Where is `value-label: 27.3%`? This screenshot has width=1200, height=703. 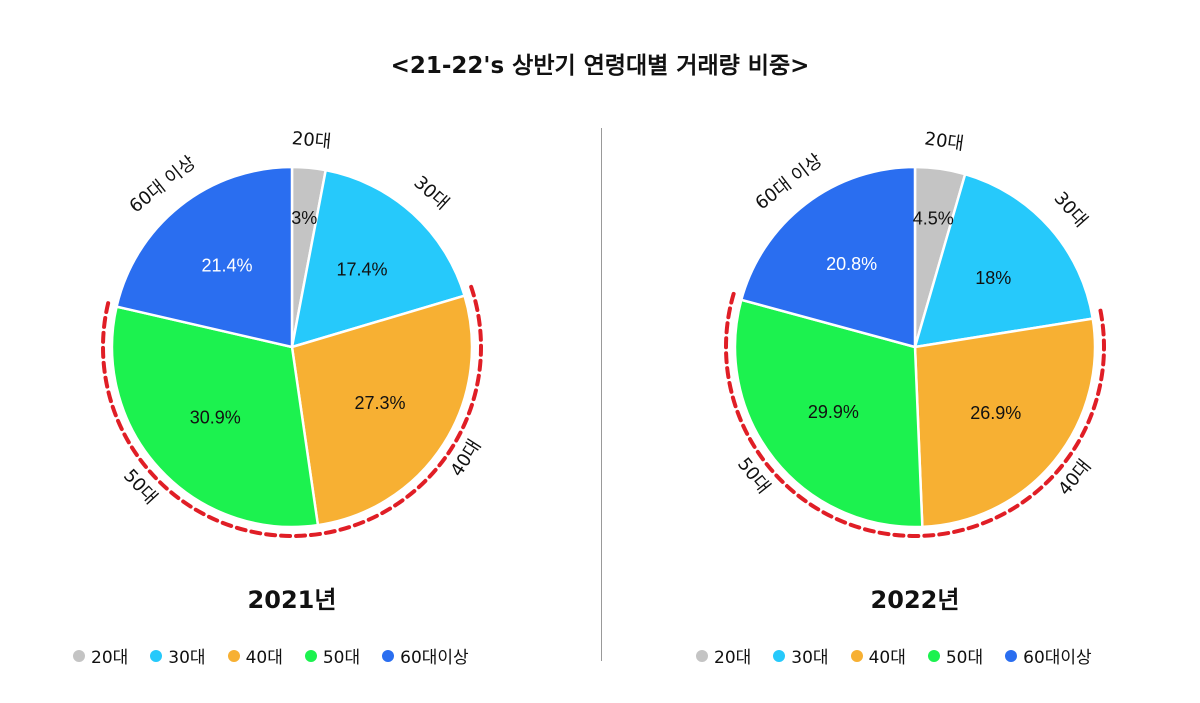
value-label: 27.3% is located at coordinates (379, 403).